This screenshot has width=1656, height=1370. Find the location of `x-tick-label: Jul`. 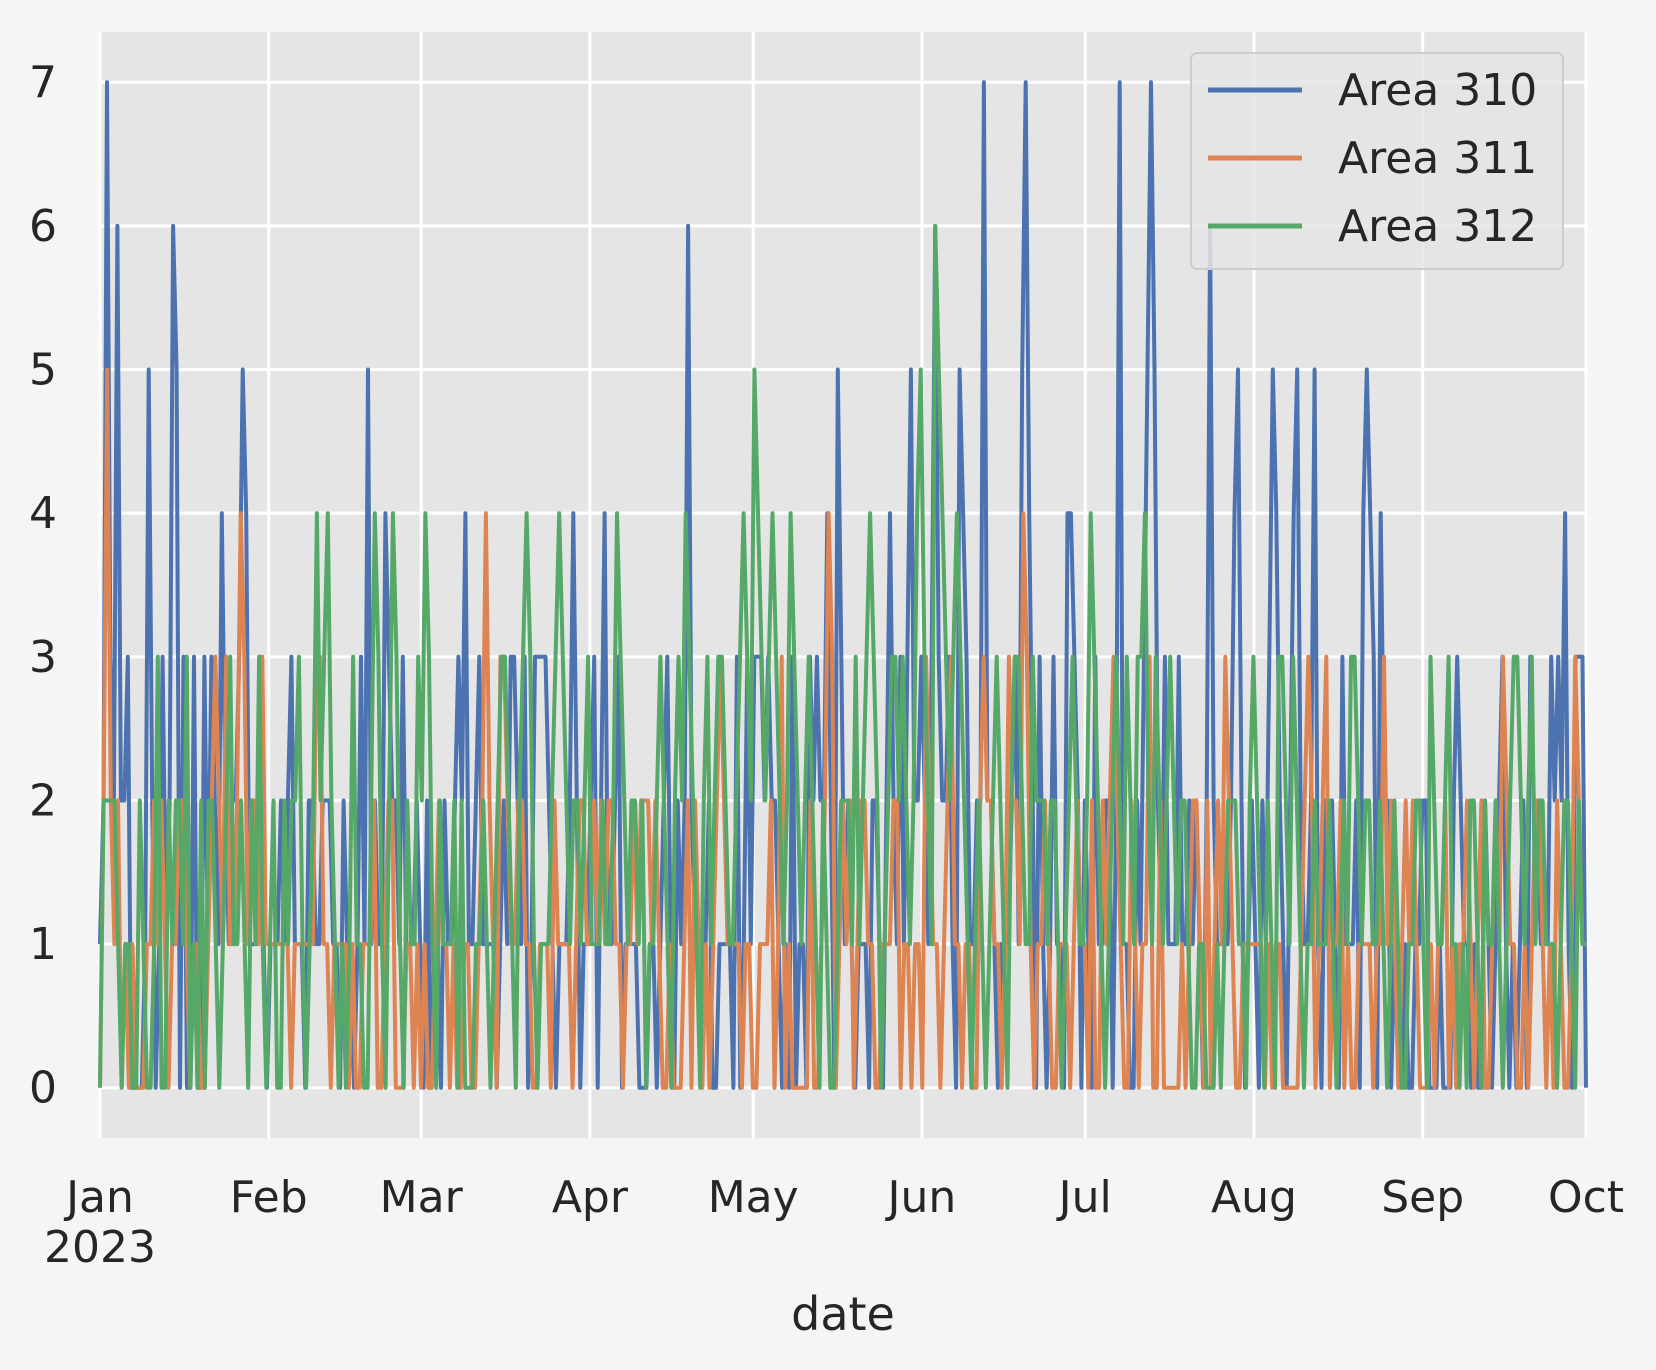

x-tick-label: Jul is located at coordinates (1084, 1197).